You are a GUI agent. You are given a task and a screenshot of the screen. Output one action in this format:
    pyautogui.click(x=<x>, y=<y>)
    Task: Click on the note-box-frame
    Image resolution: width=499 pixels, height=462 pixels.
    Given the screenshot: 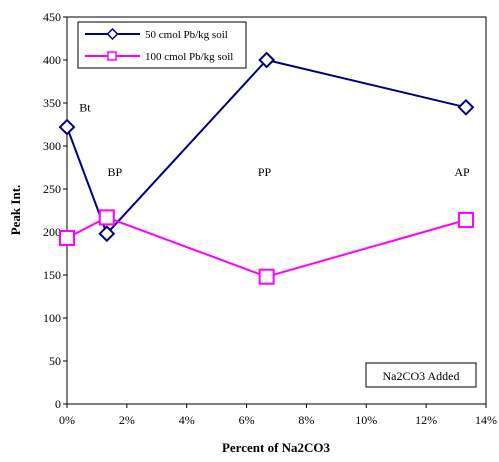 What is the action you would take?
    pyautogui.click(x=421, y=375)
    